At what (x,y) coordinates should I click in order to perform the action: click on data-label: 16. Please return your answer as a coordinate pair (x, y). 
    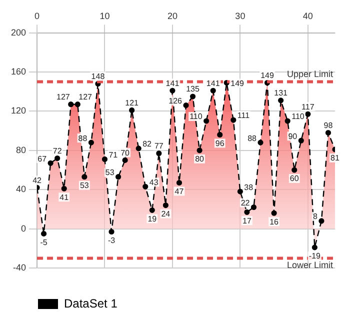
    Looking at the image, I should click on (275, 221).